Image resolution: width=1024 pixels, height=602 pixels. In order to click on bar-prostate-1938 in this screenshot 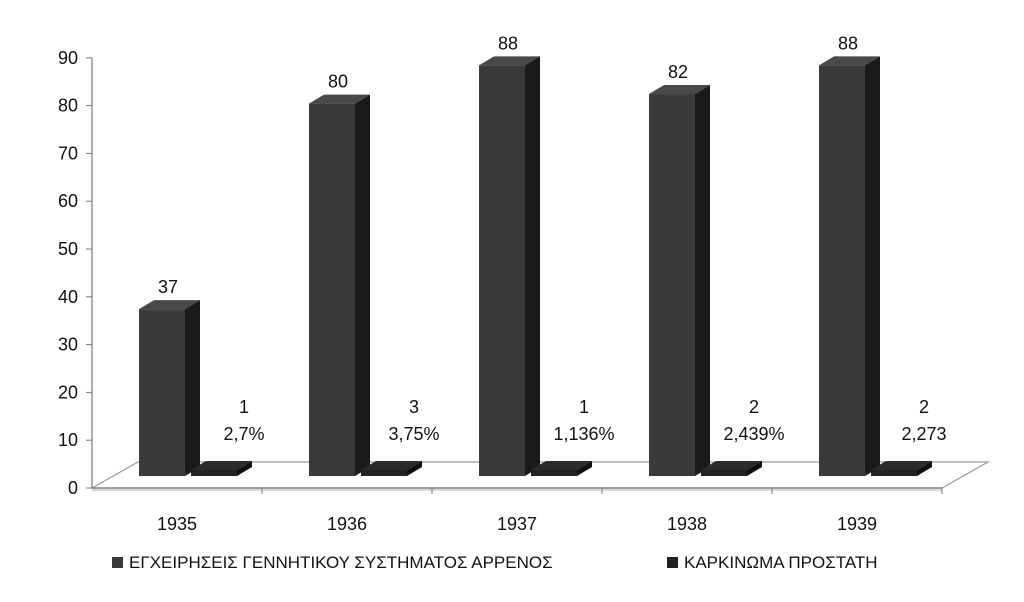, I will do `click(731, 468)`.